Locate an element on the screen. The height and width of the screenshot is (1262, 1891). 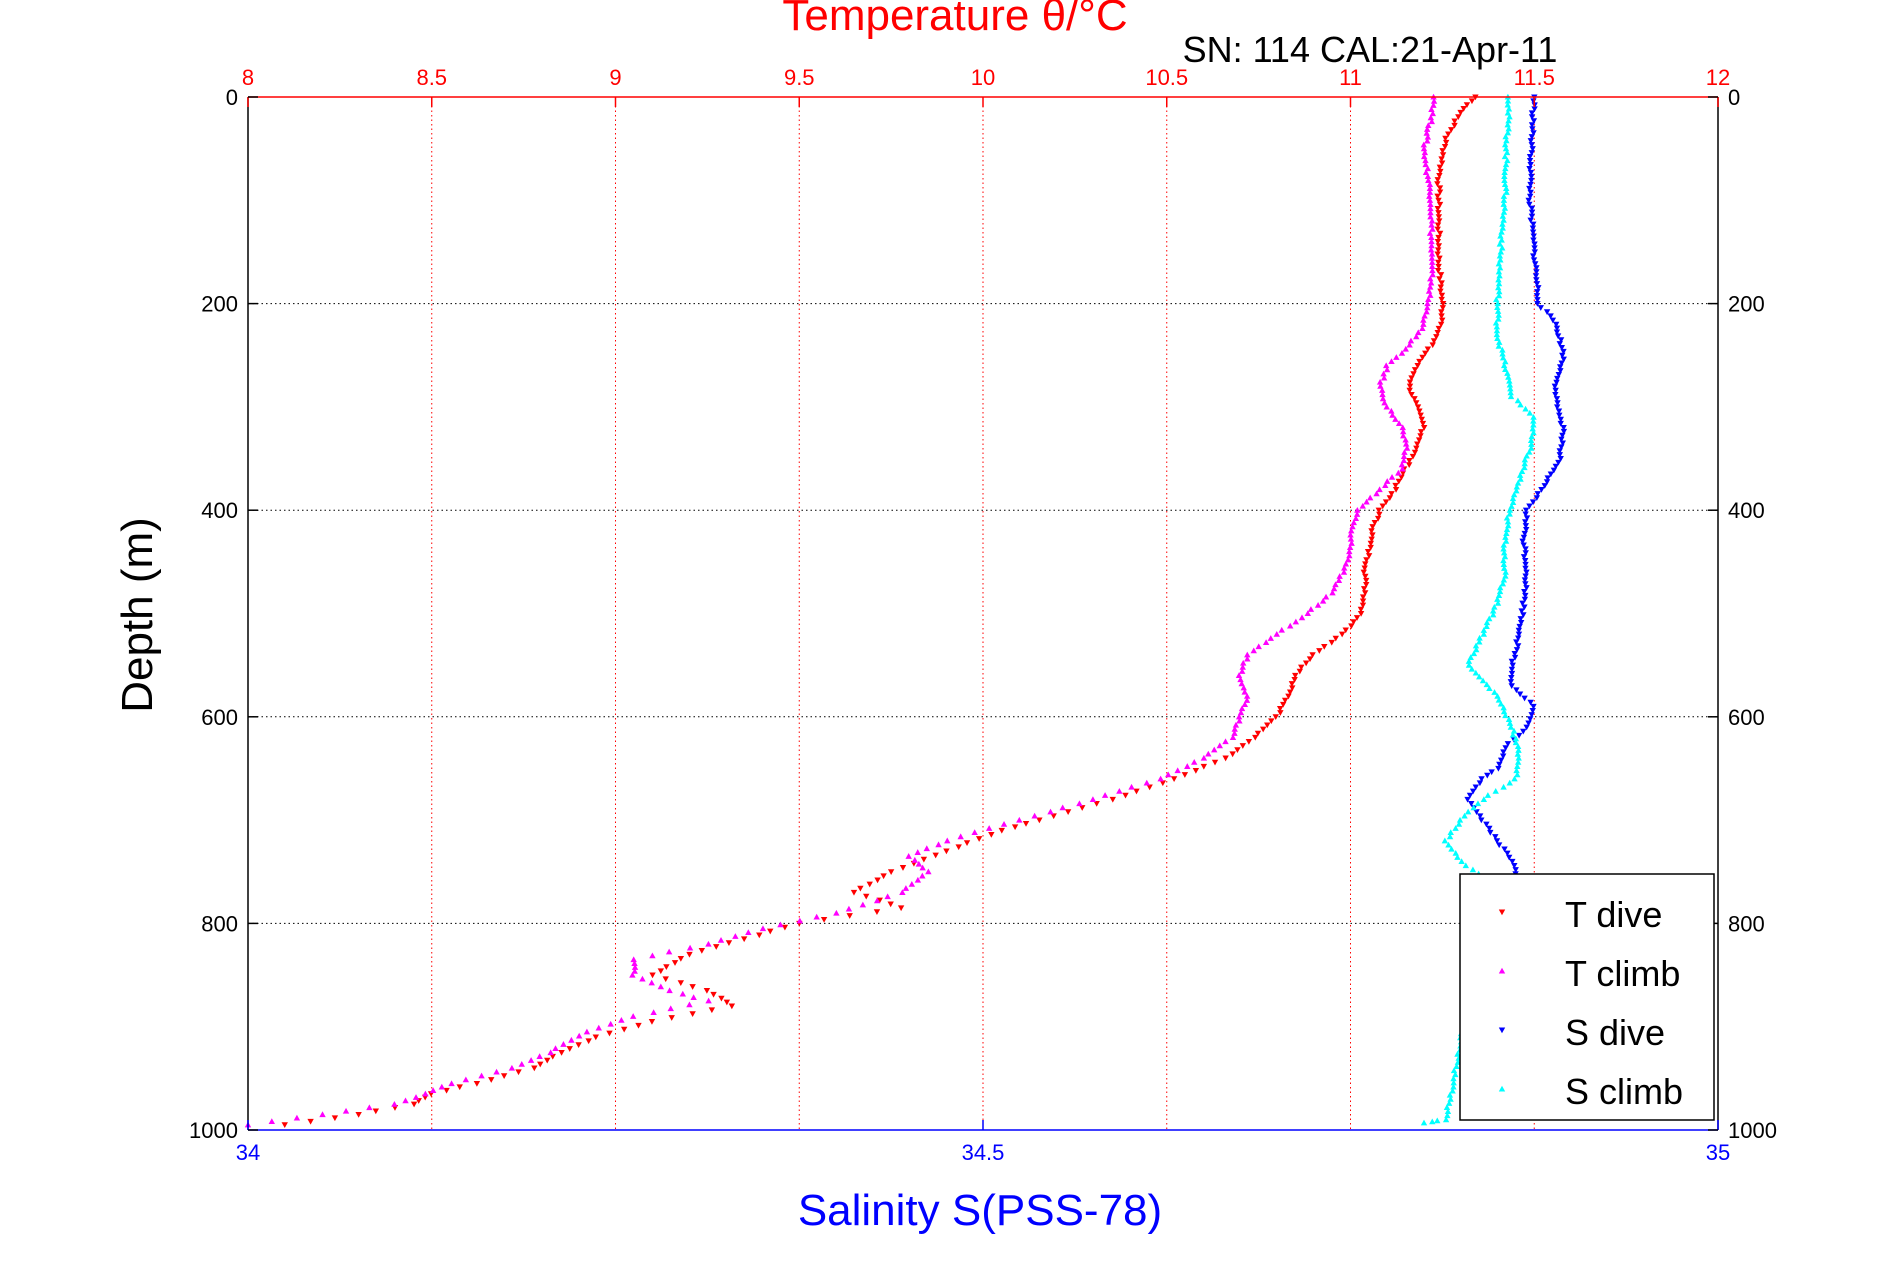
x-axis-label-bottom: Salinity S(PSS-78) is located at coordinates (980, 1210).